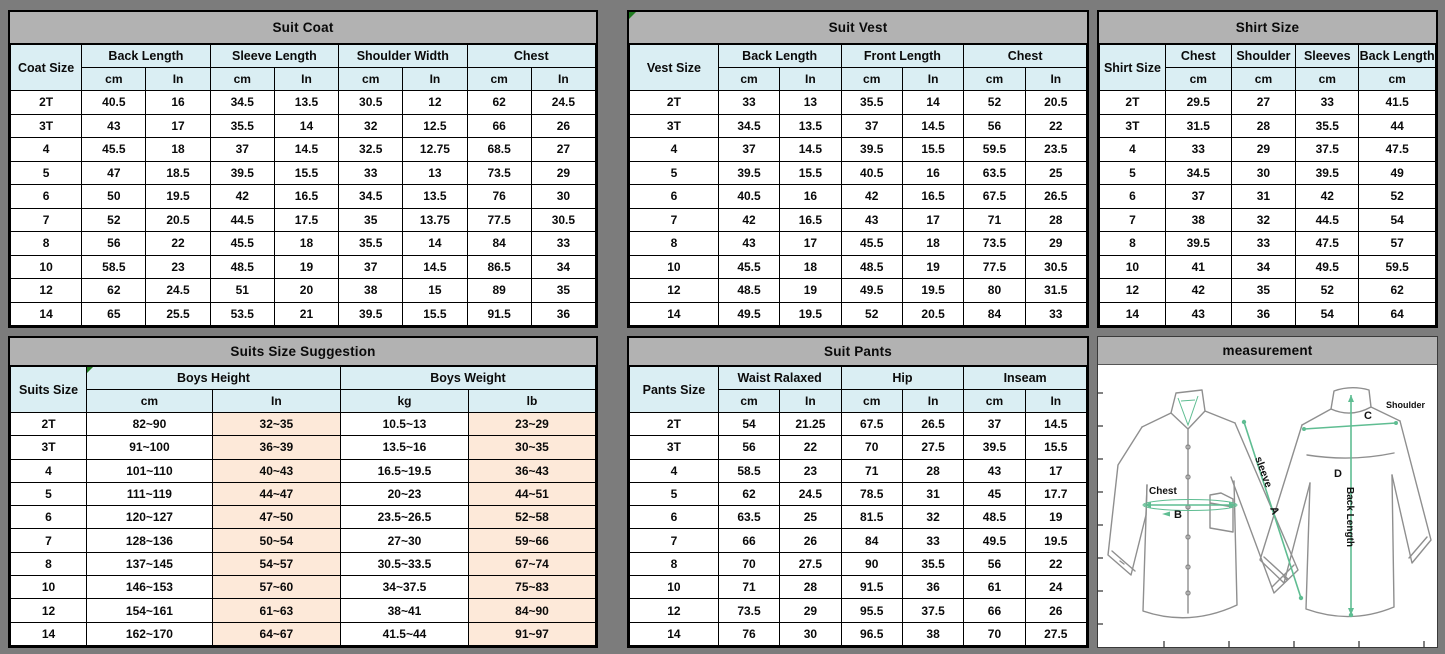  What do you see at coordinates (749, 266) in the screenshot?
I see `vest-value-cell: 45.5` at bounding box center [749, 266].